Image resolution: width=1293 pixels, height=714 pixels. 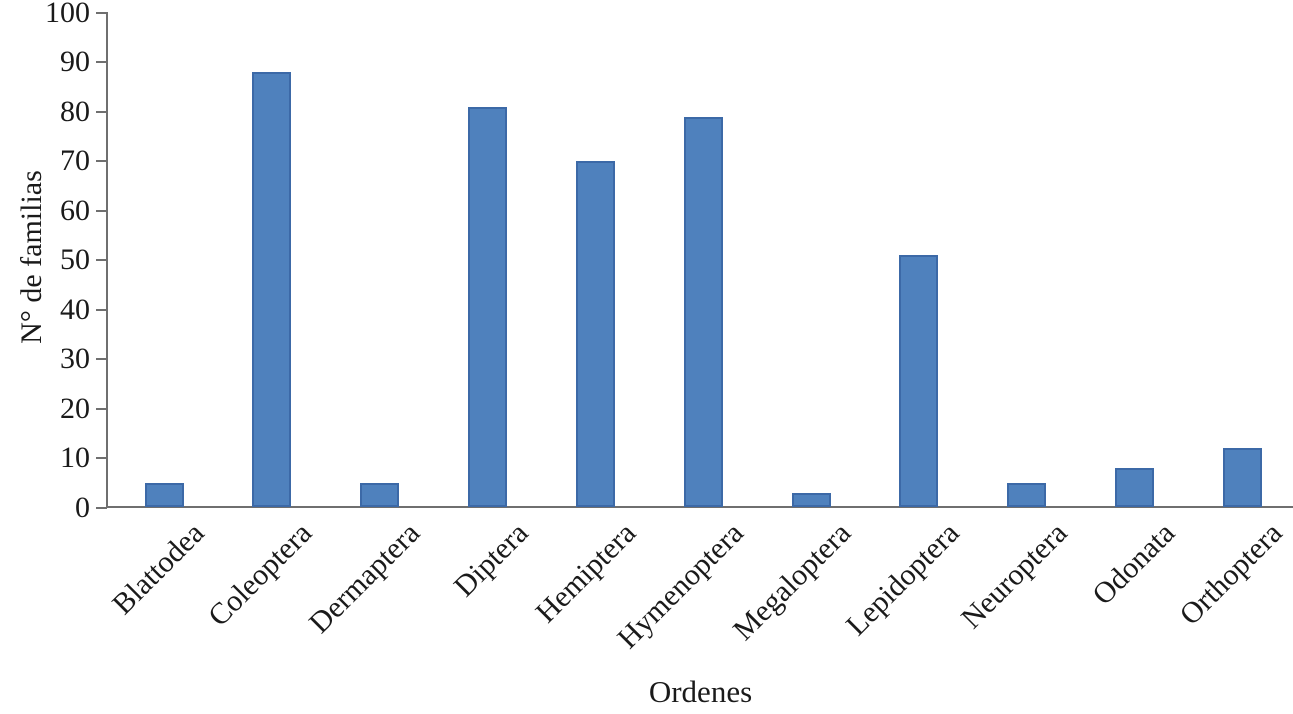 I want to click on bar-orthoptera, so click(x=1242, y=478).